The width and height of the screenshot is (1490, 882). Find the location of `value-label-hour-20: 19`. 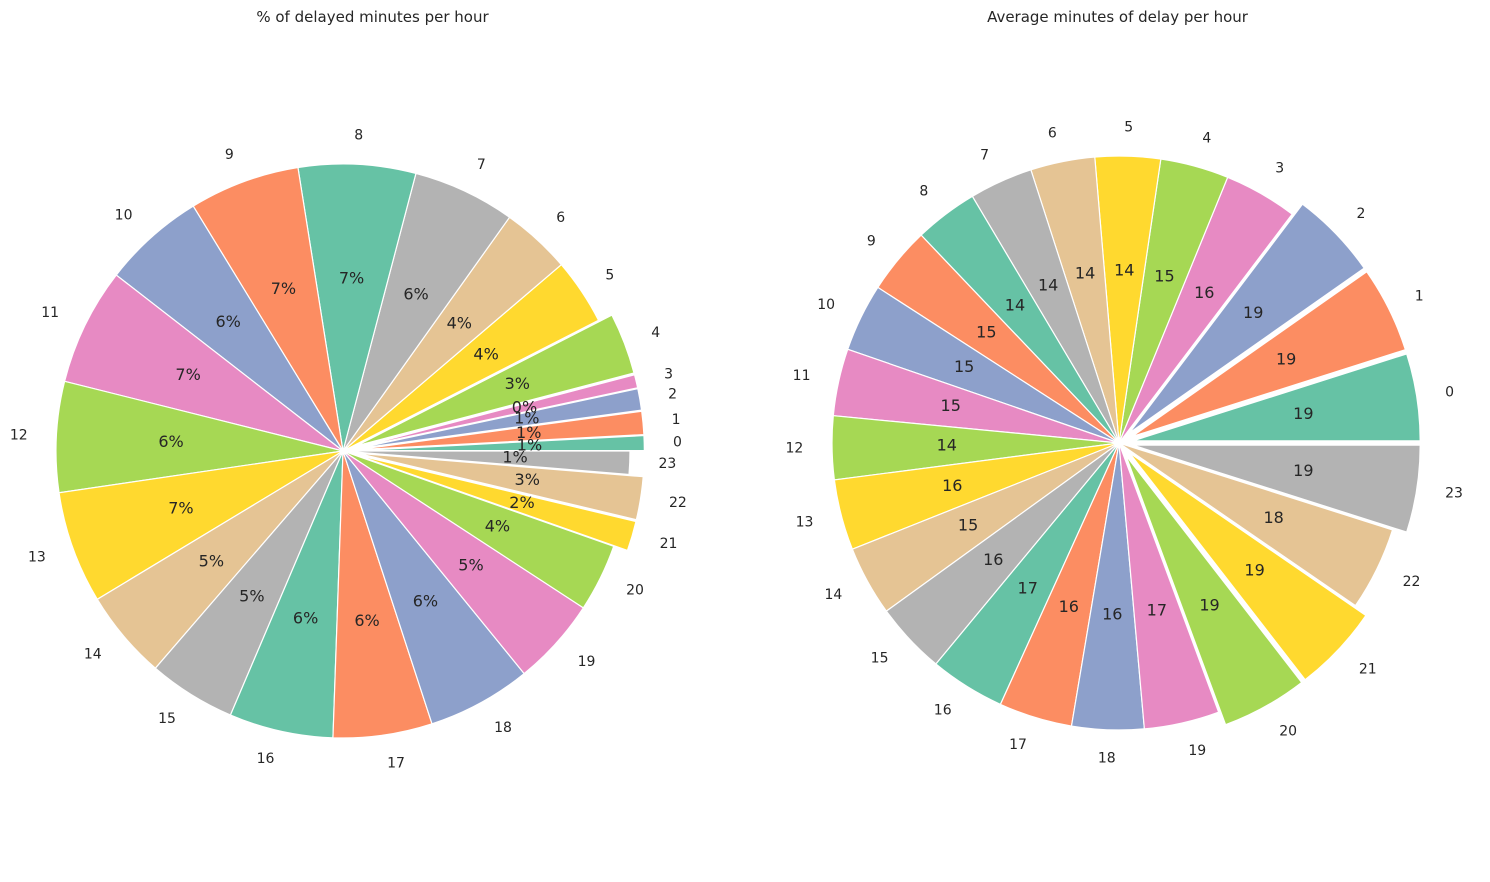

value-label-hour-20: 19 is located at coordinates (1209, 605).